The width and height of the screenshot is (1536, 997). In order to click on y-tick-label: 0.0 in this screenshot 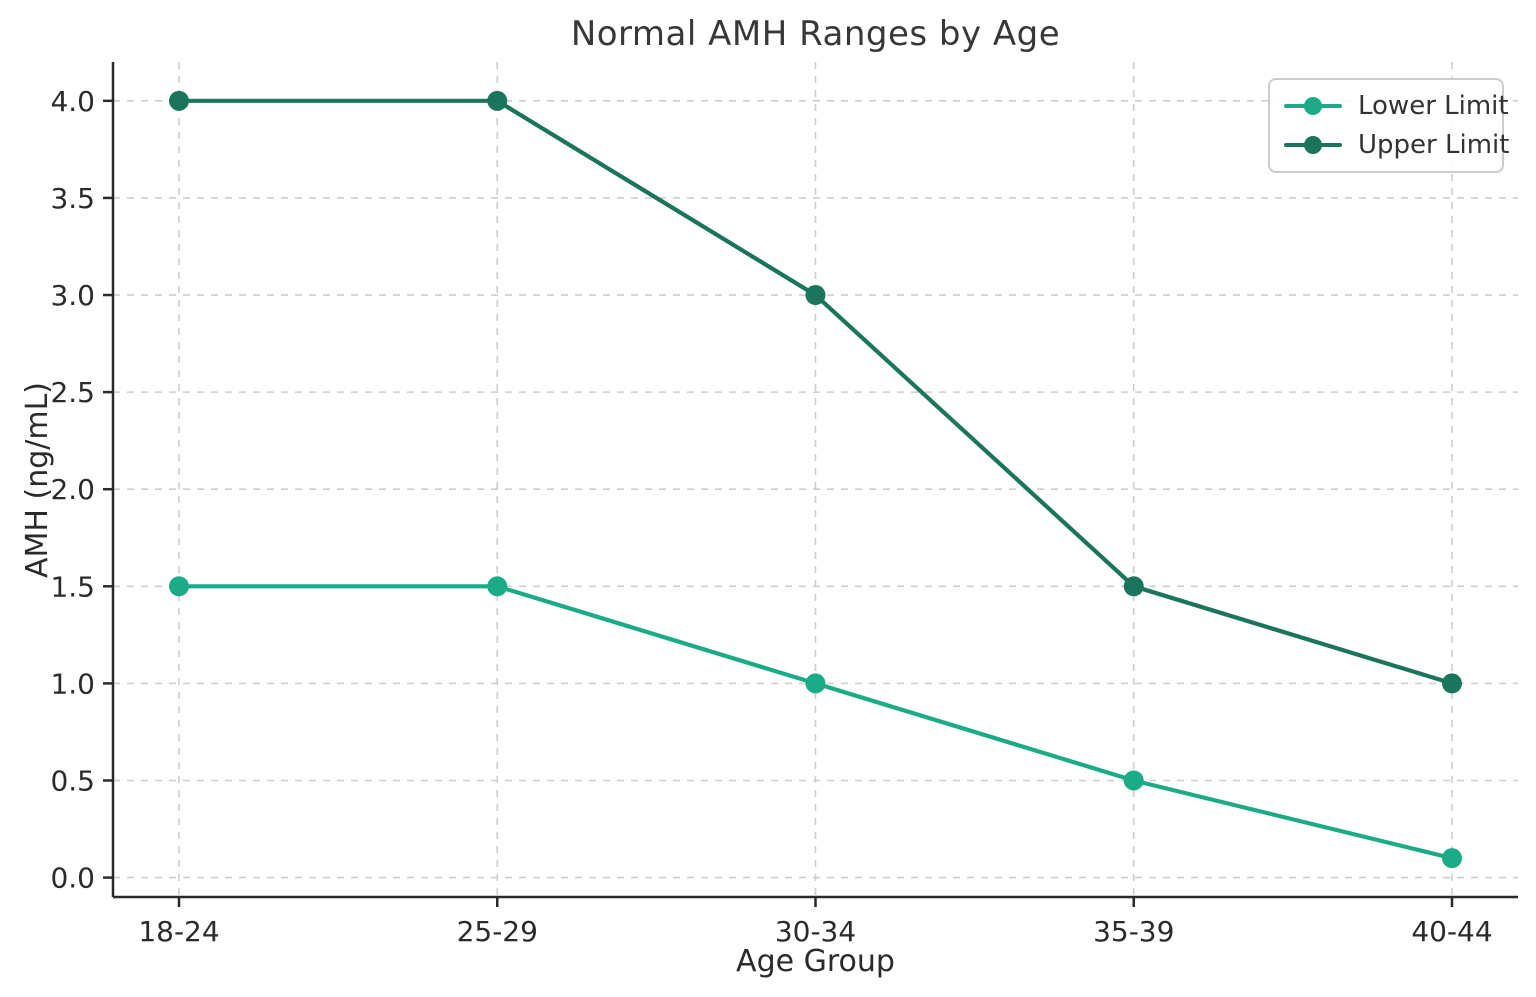, I will do `click(72, 878)`.